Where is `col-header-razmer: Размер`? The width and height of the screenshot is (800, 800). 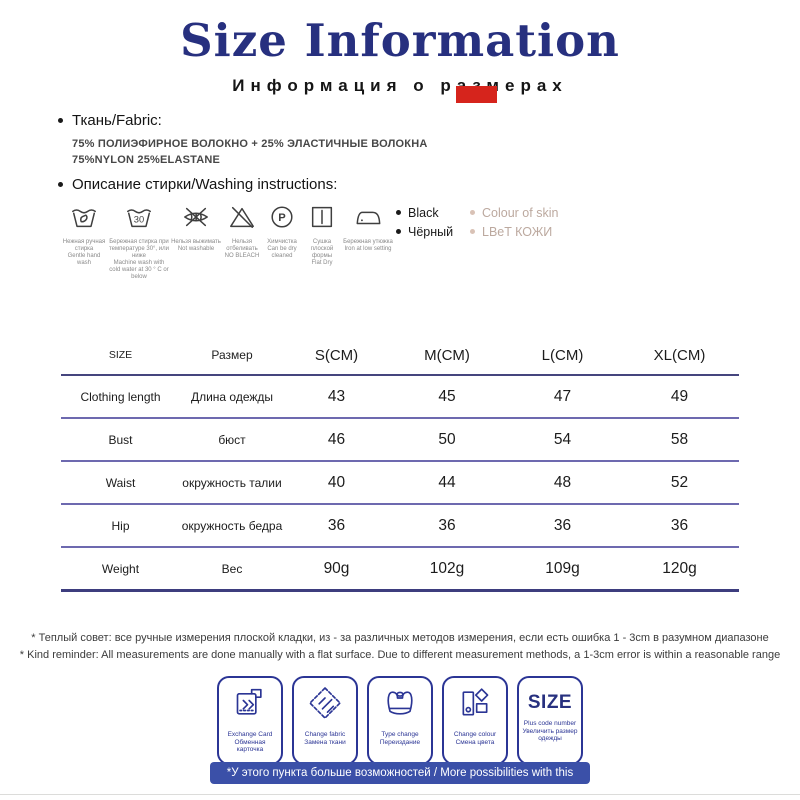
col-header-razmer: Размер is located at coordinates (232, 356).